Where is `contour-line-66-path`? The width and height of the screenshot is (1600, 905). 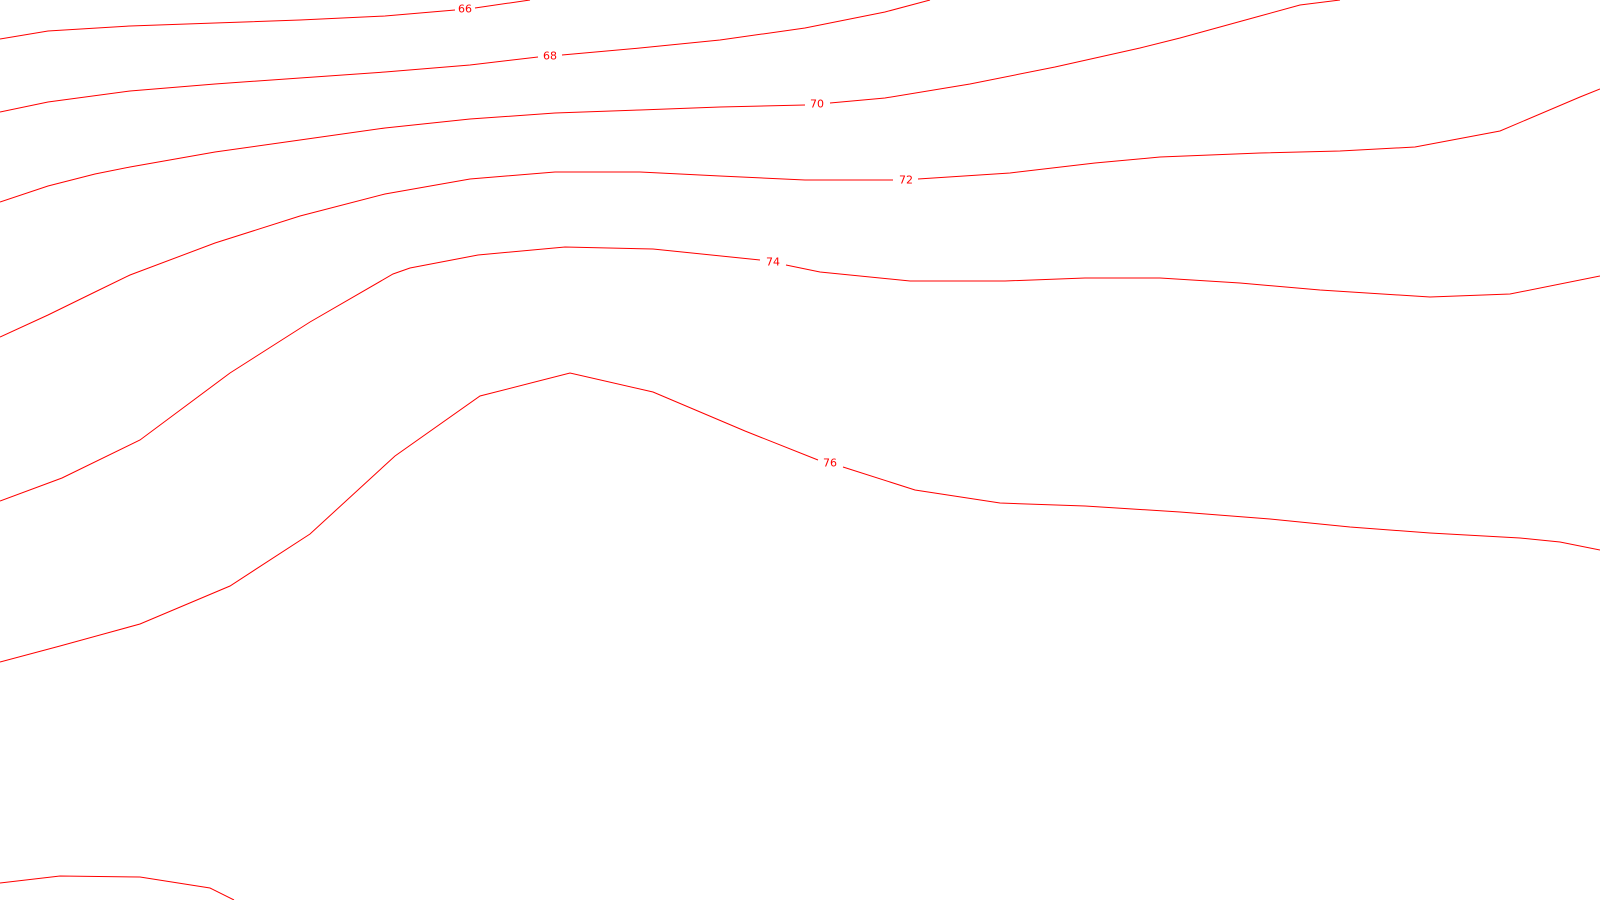
contour-line-66-path is located at coordinates (265, 20).